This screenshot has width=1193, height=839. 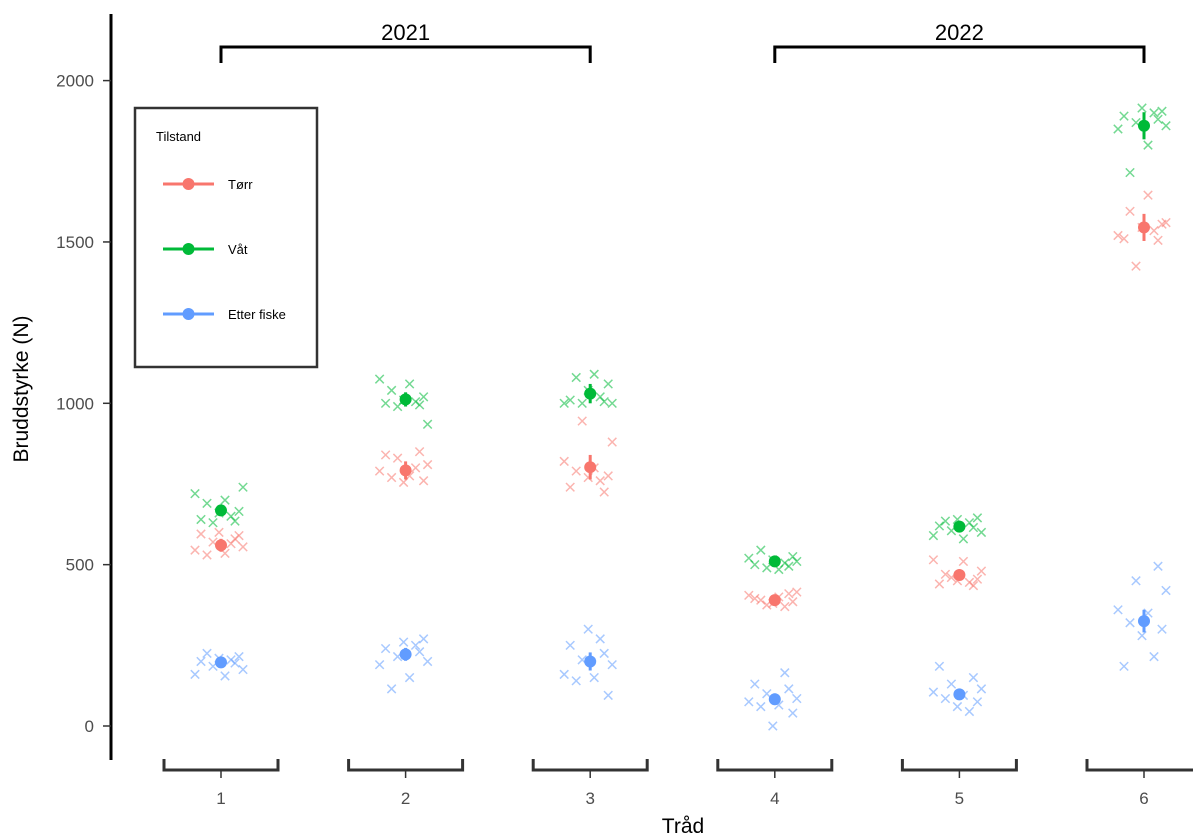 What do you see at coordinates (589, 798) in the screenshot?
I see `x-tick-label: 3` at bounding box center [589, 798].